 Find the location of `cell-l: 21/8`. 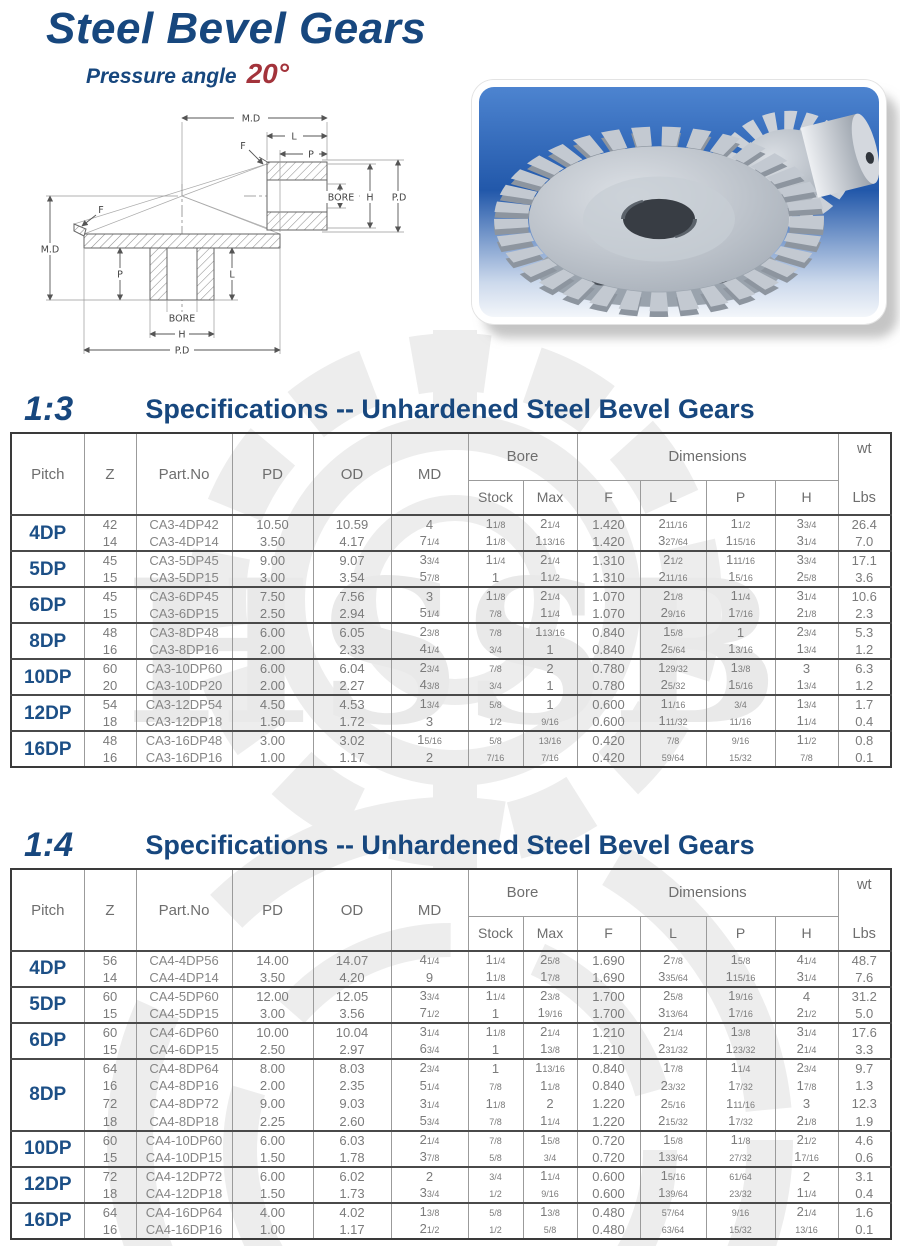

cell-l: 21/8 is located at coordinates (672, 595).